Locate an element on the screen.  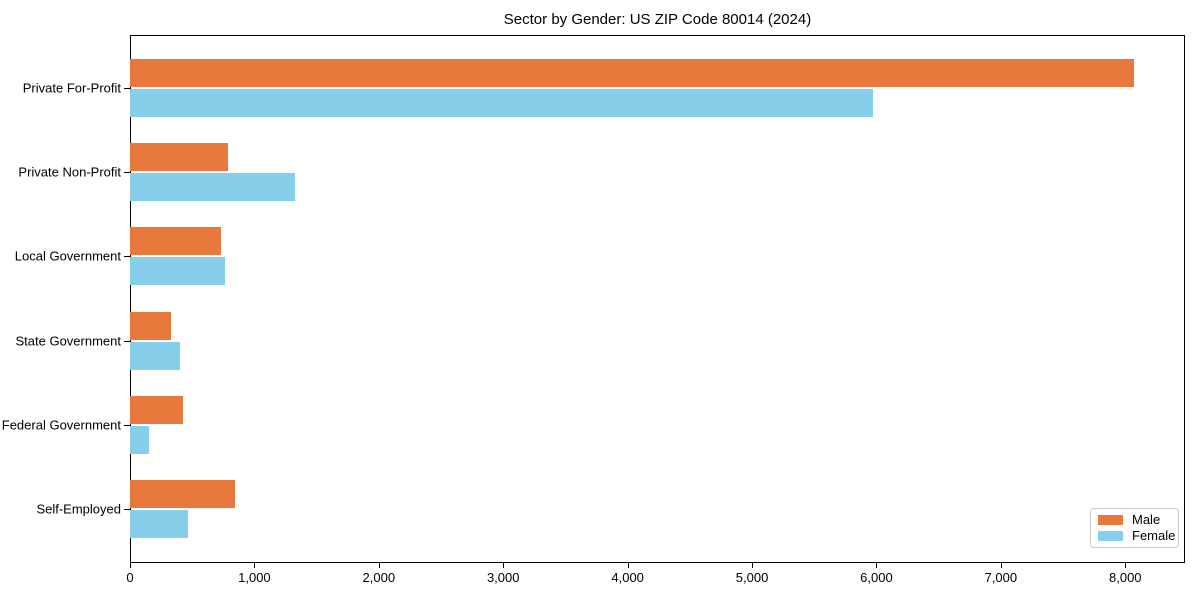
bar-female-federal-government is located at coordinates (140, 439).